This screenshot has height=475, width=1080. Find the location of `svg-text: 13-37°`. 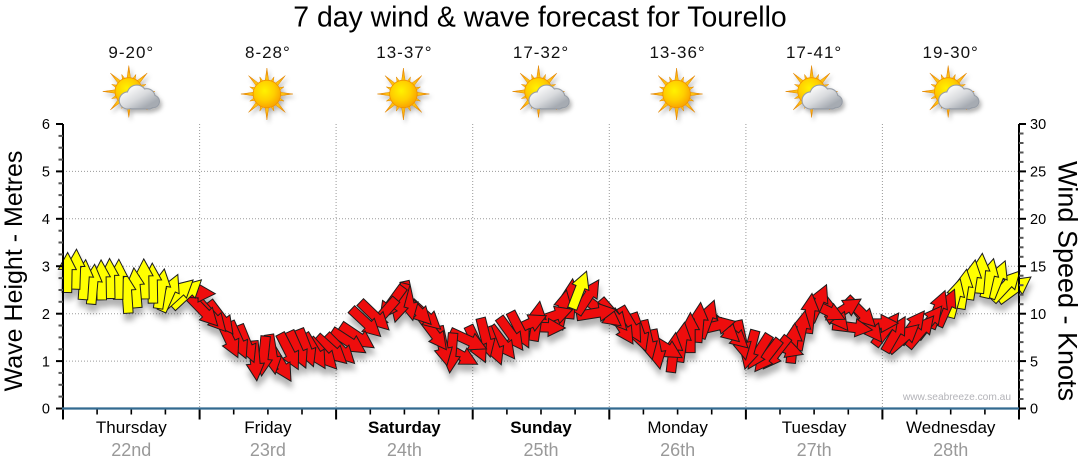

svg-text: 13-37° is located at coordinates (404, 52).